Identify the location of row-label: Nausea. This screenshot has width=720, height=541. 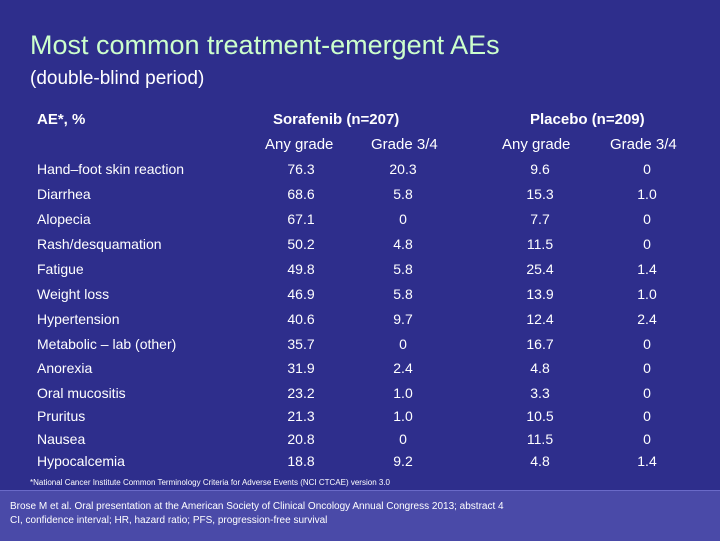
(61, 439).